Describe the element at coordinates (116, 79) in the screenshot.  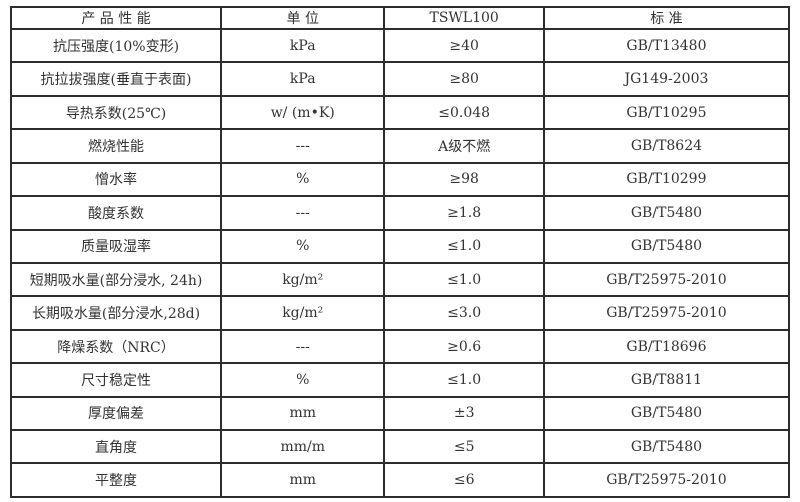
I see `table-cell-property: 抗拉拔强度(垂直于表面)` at that location.